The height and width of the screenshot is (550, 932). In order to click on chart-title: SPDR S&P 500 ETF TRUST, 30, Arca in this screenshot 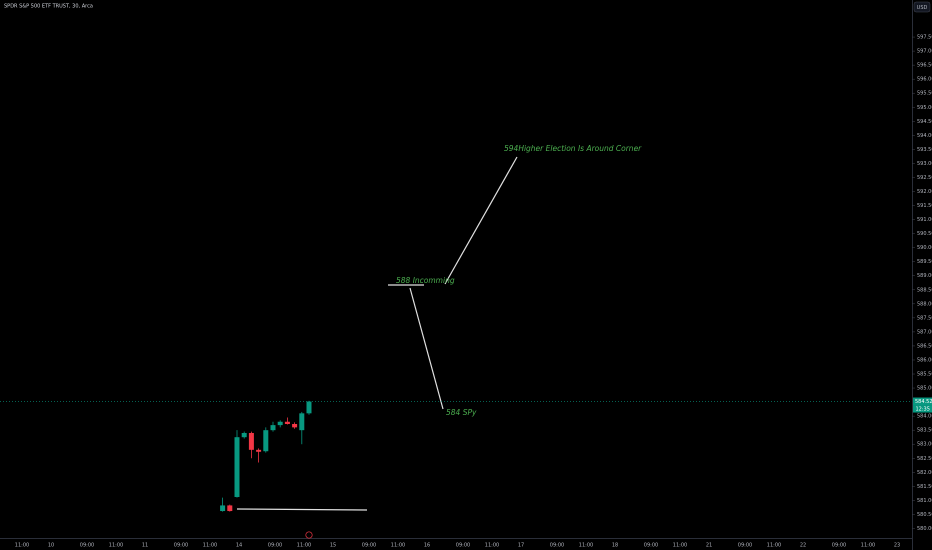, I will do `click(48, 7)`.